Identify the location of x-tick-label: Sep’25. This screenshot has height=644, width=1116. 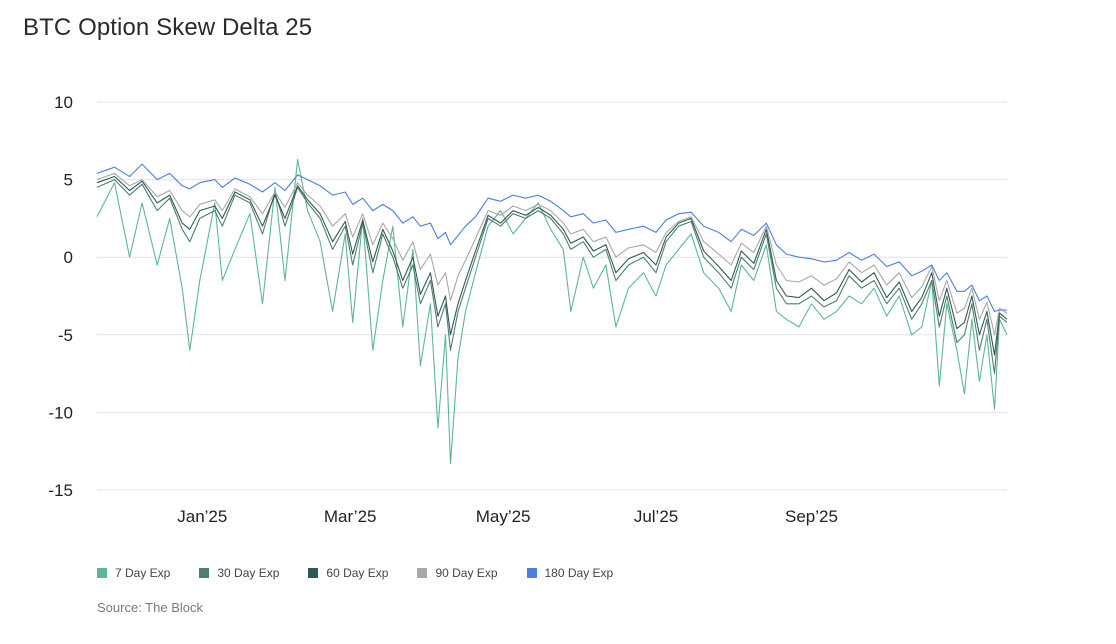
(811, 516).